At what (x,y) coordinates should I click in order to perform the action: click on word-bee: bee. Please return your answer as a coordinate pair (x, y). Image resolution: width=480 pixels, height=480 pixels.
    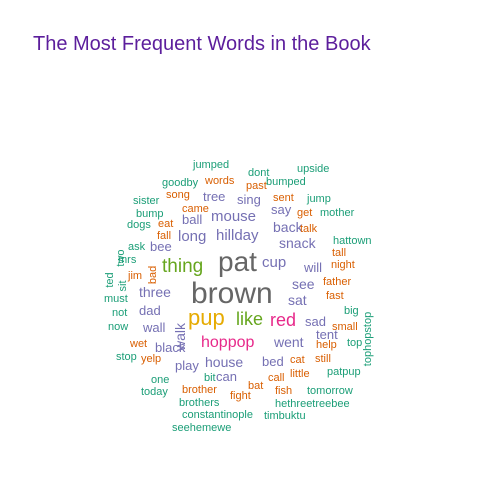
    Looking at the image, I should click on (161, 246).